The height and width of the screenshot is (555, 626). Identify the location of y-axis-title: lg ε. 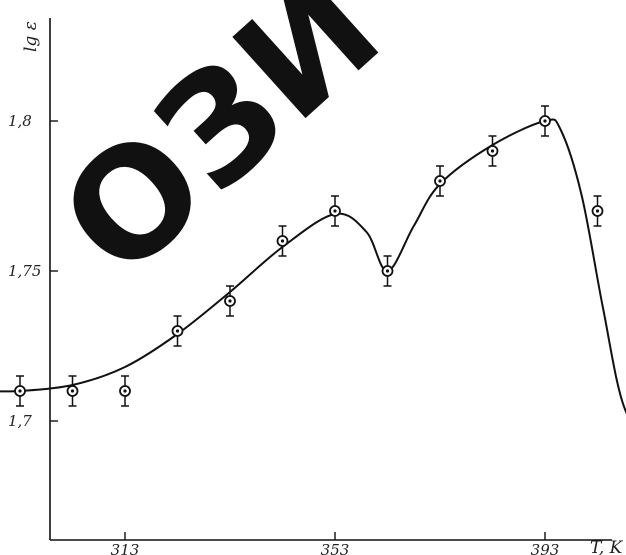
(31, 36).